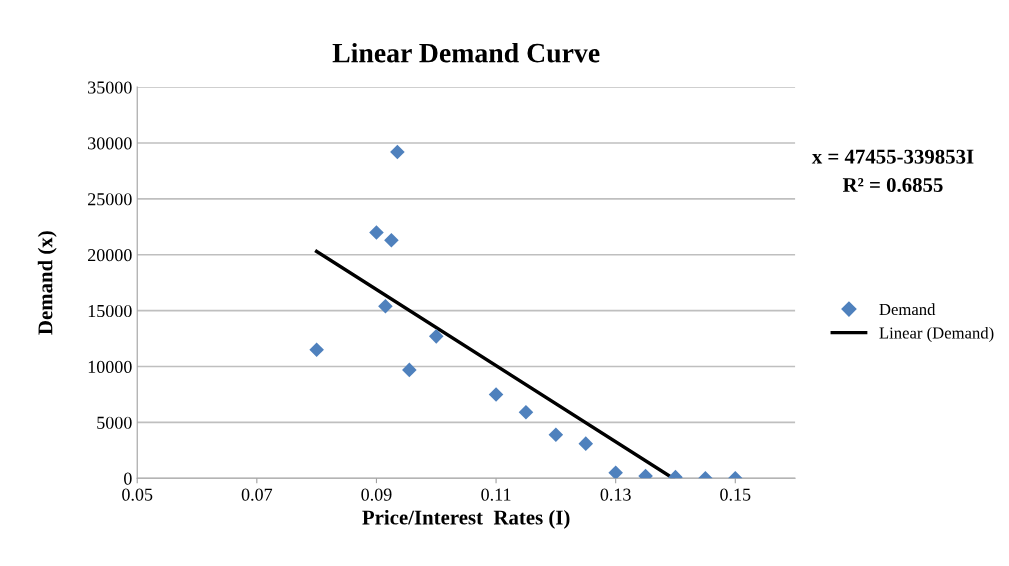 This screenshot has height=566, width=1009. I want to click on y-tick-label: 30000, so click(110, 143).